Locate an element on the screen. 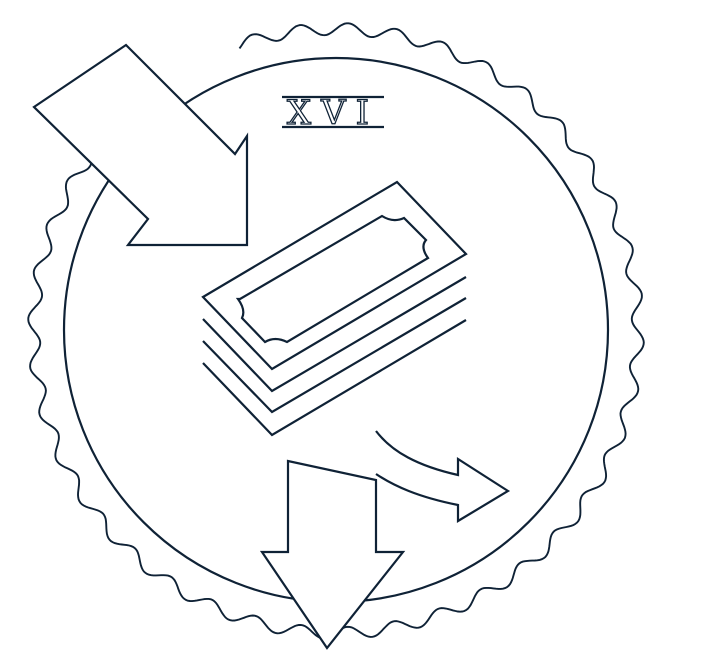  inflow-arrow-icon is located at coordinates (140, 145).